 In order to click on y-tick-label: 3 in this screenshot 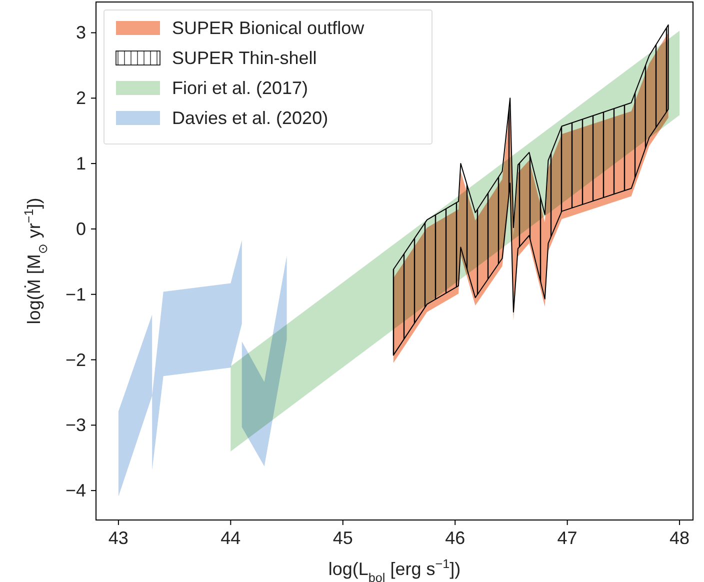, I will do `click(81, 32)`.